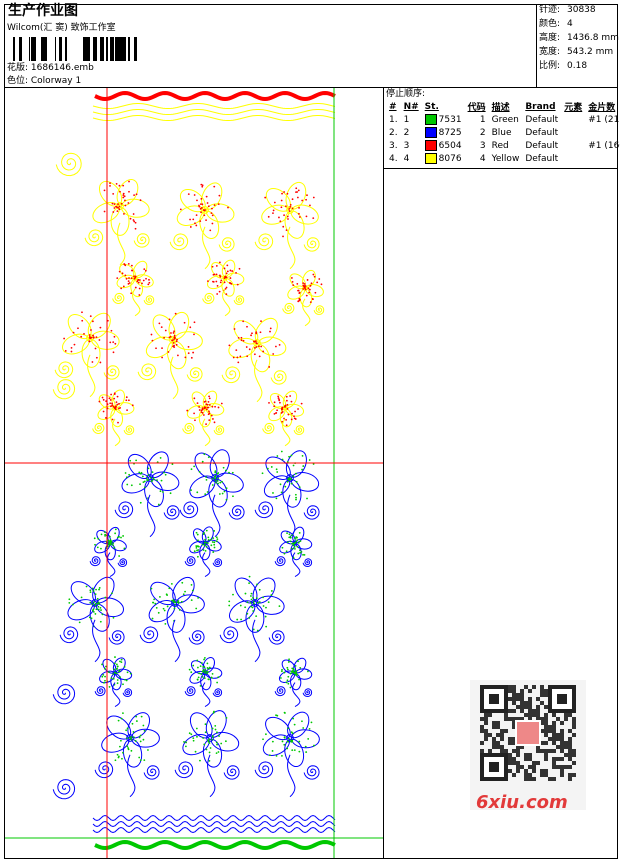 Image resolution: width=620 pixels, height=861 pixels. I want to click on column-header: N#, so click(411, 106).